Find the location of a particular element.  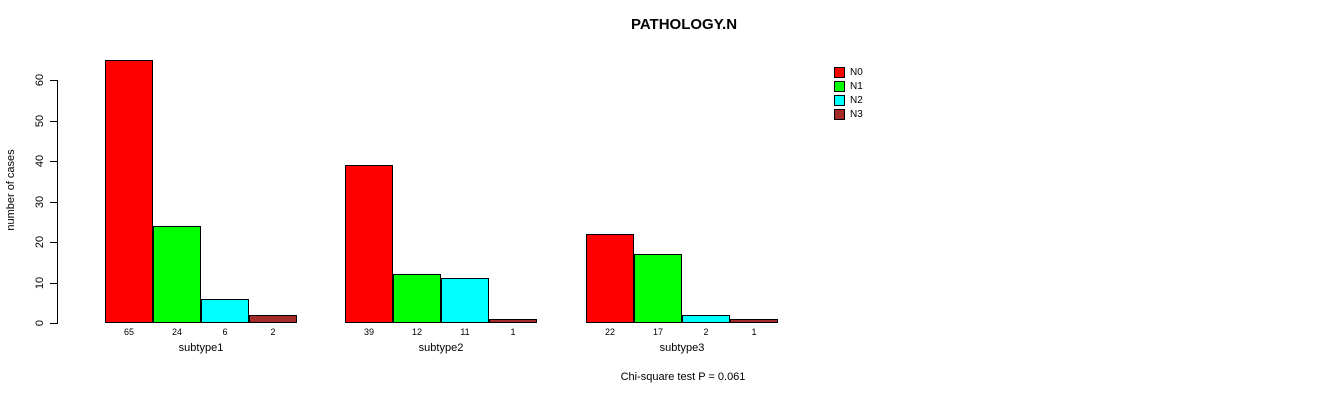

bar-value-label: 65 is located at coordinates (128, 332).